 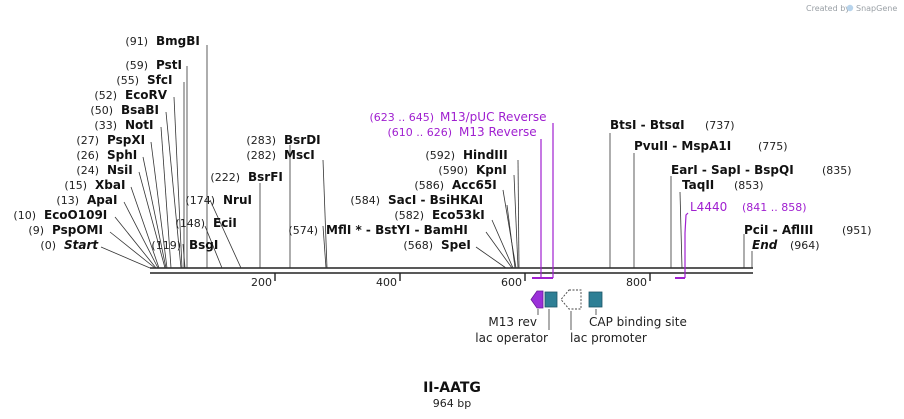 I want to click on cap-binding-site-box, so click(x=595, y=299).